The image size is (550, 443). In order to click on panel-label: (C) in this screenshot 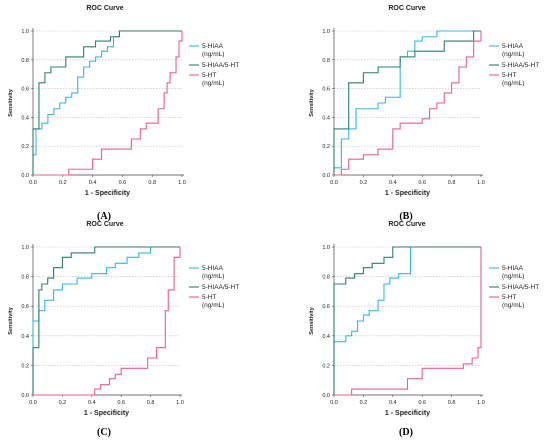, I will do `click(104, 432)`.